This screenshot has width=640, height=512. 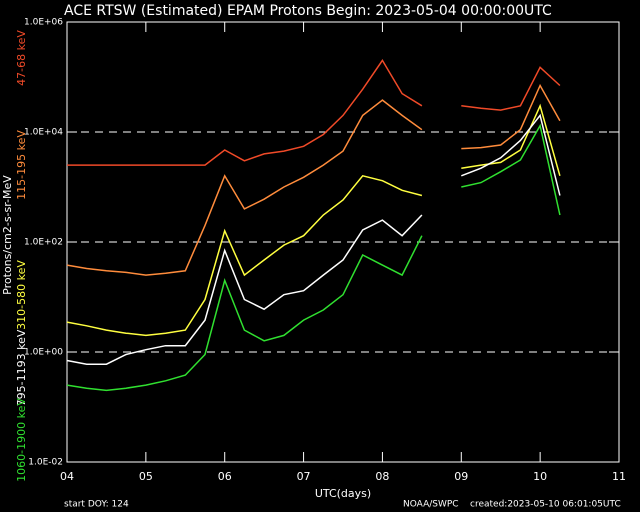 I want to click on y-tick-label: 1.0E-02, so click(x=45, y=463).